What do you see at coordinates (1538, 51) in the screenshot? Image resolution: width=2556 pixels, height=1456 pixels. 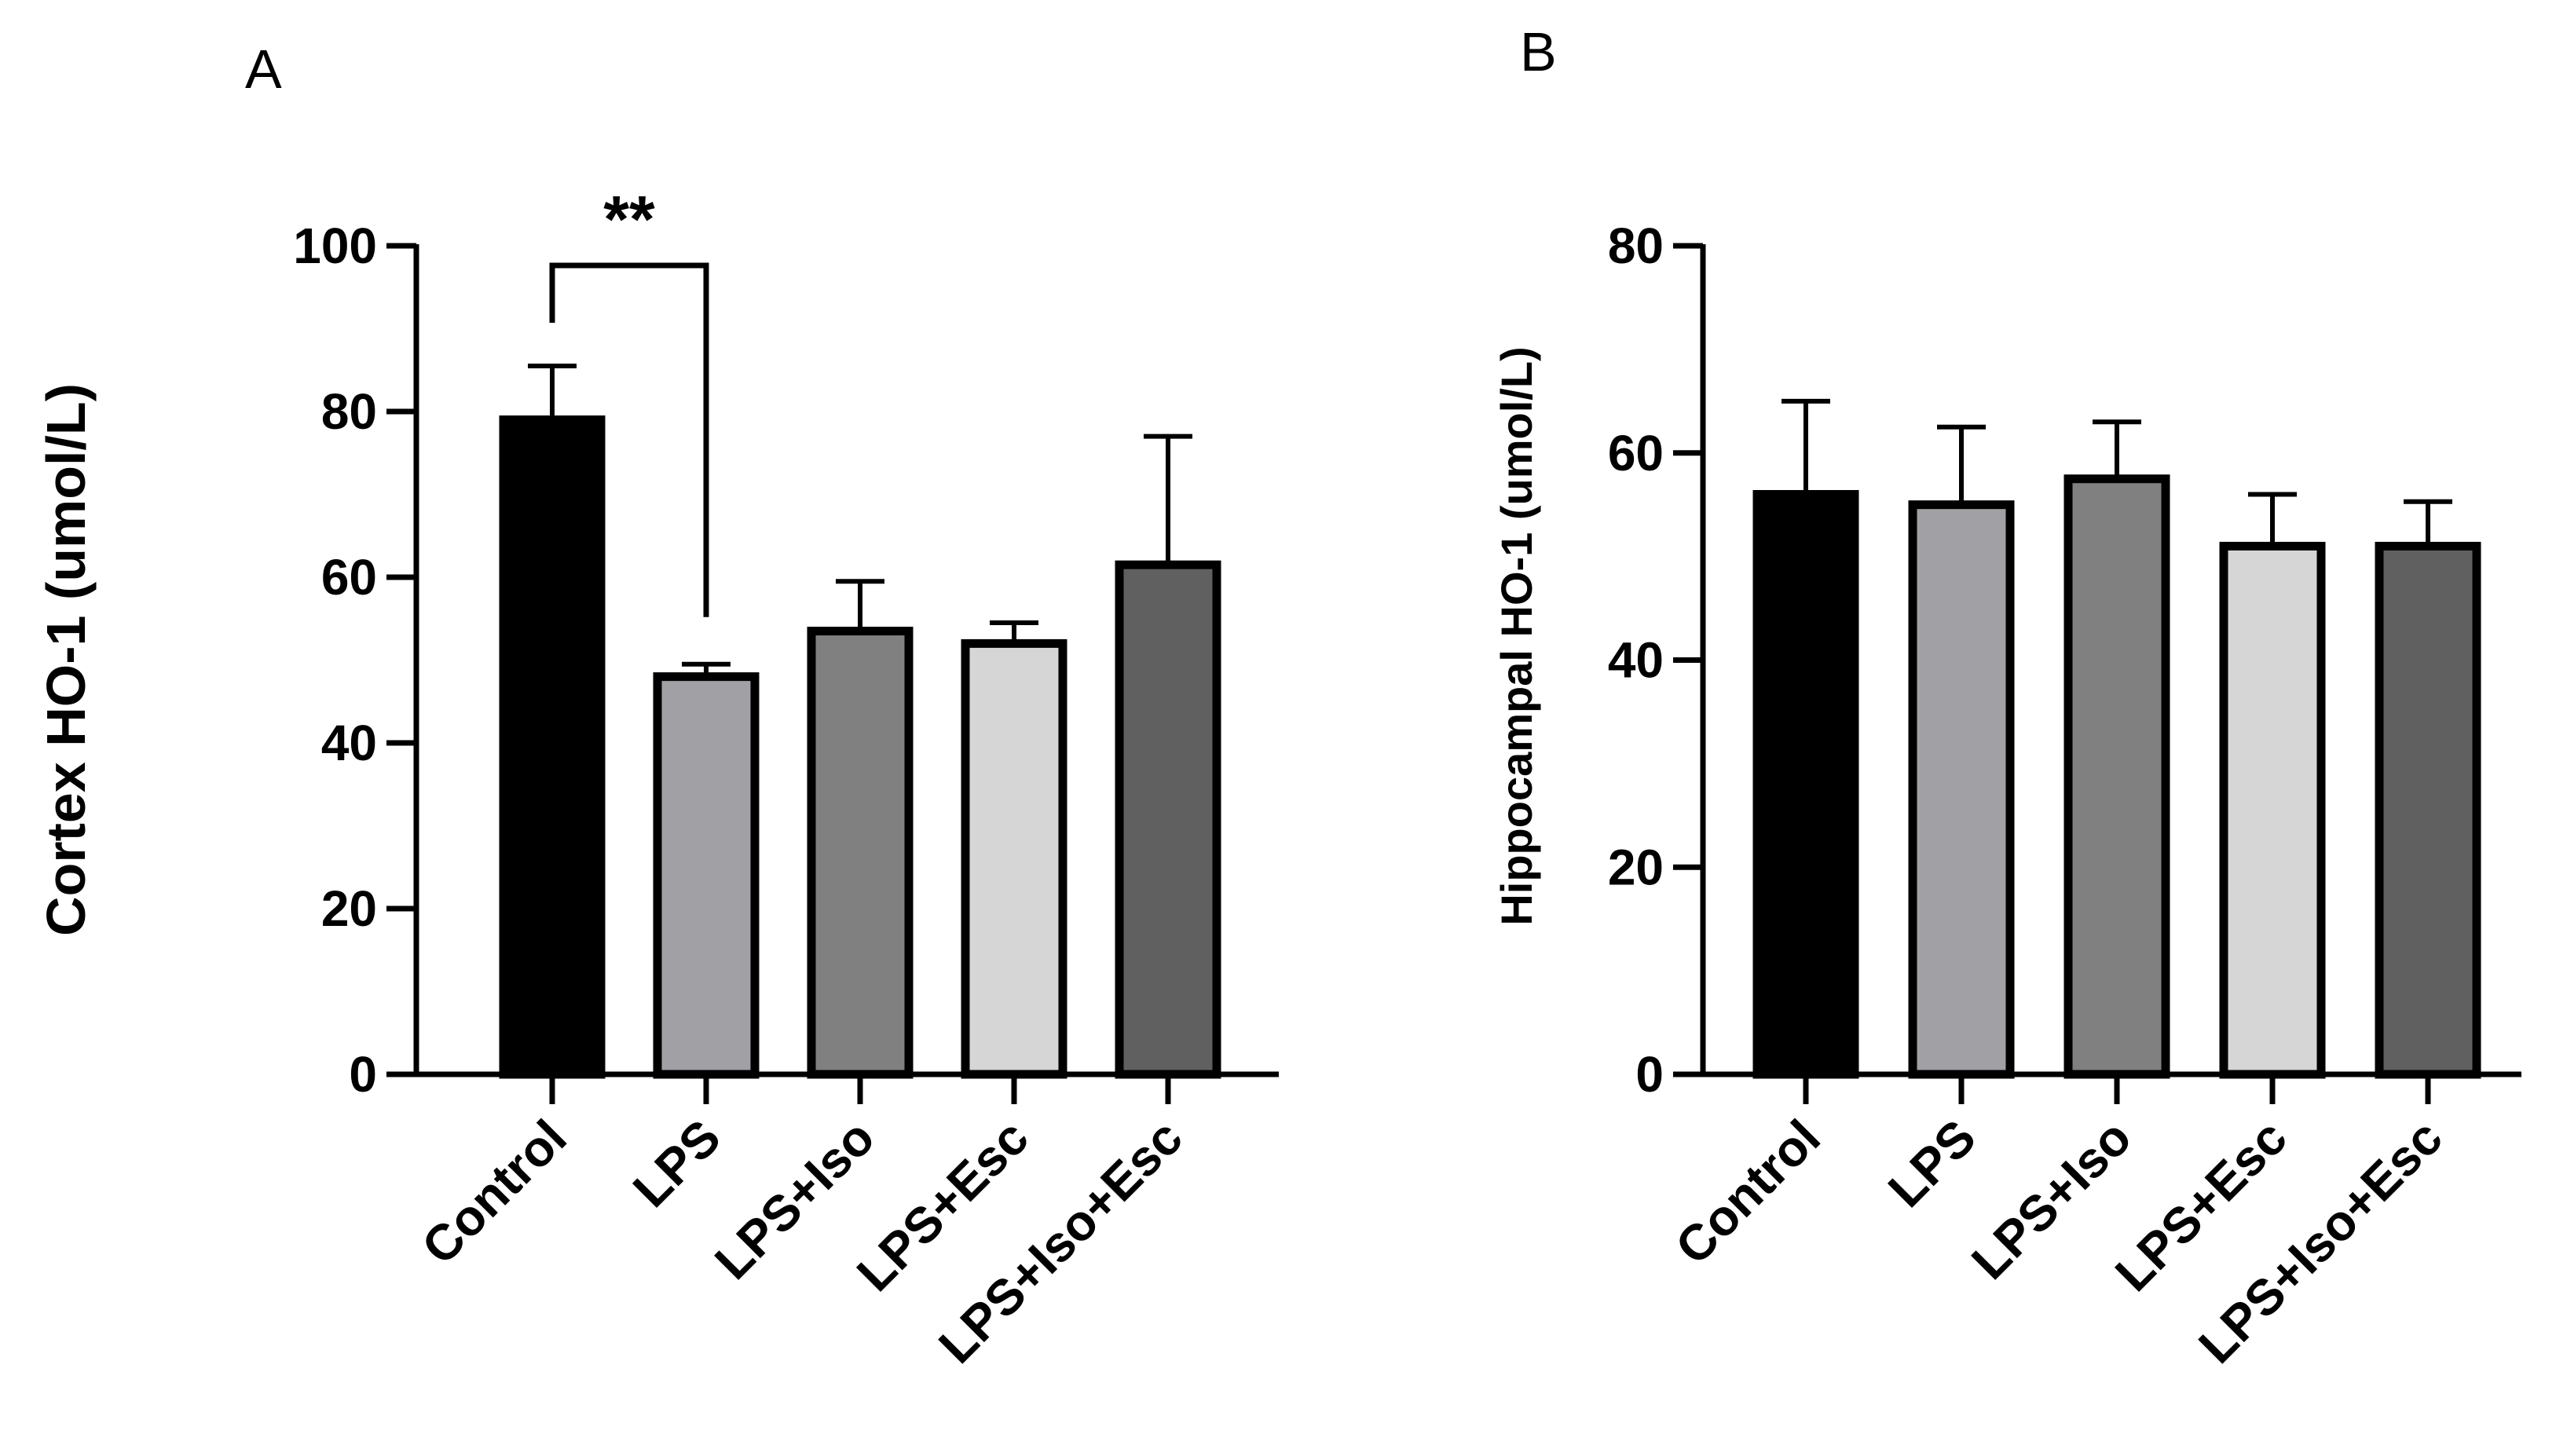 I see `panel-b-label: B` at bounding box center [1538, 51].